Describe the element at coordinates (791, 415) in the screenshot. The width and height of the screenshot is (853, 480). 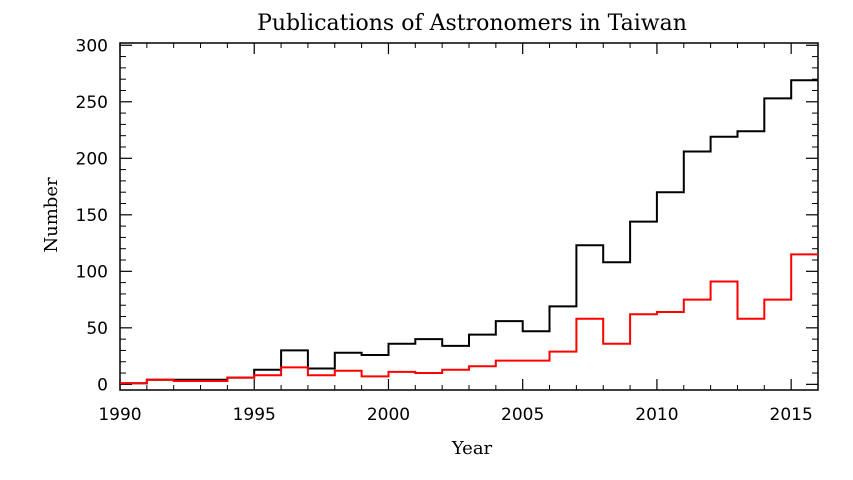
I see `x-tick-label: 2015` at that location.